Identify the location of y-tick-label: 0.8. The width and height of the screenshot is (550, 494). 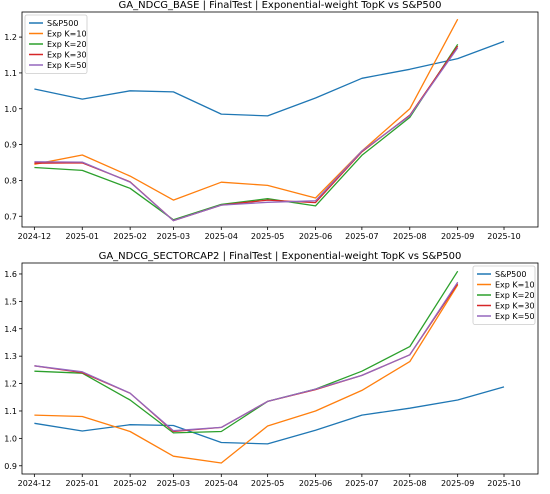
(10, 180).